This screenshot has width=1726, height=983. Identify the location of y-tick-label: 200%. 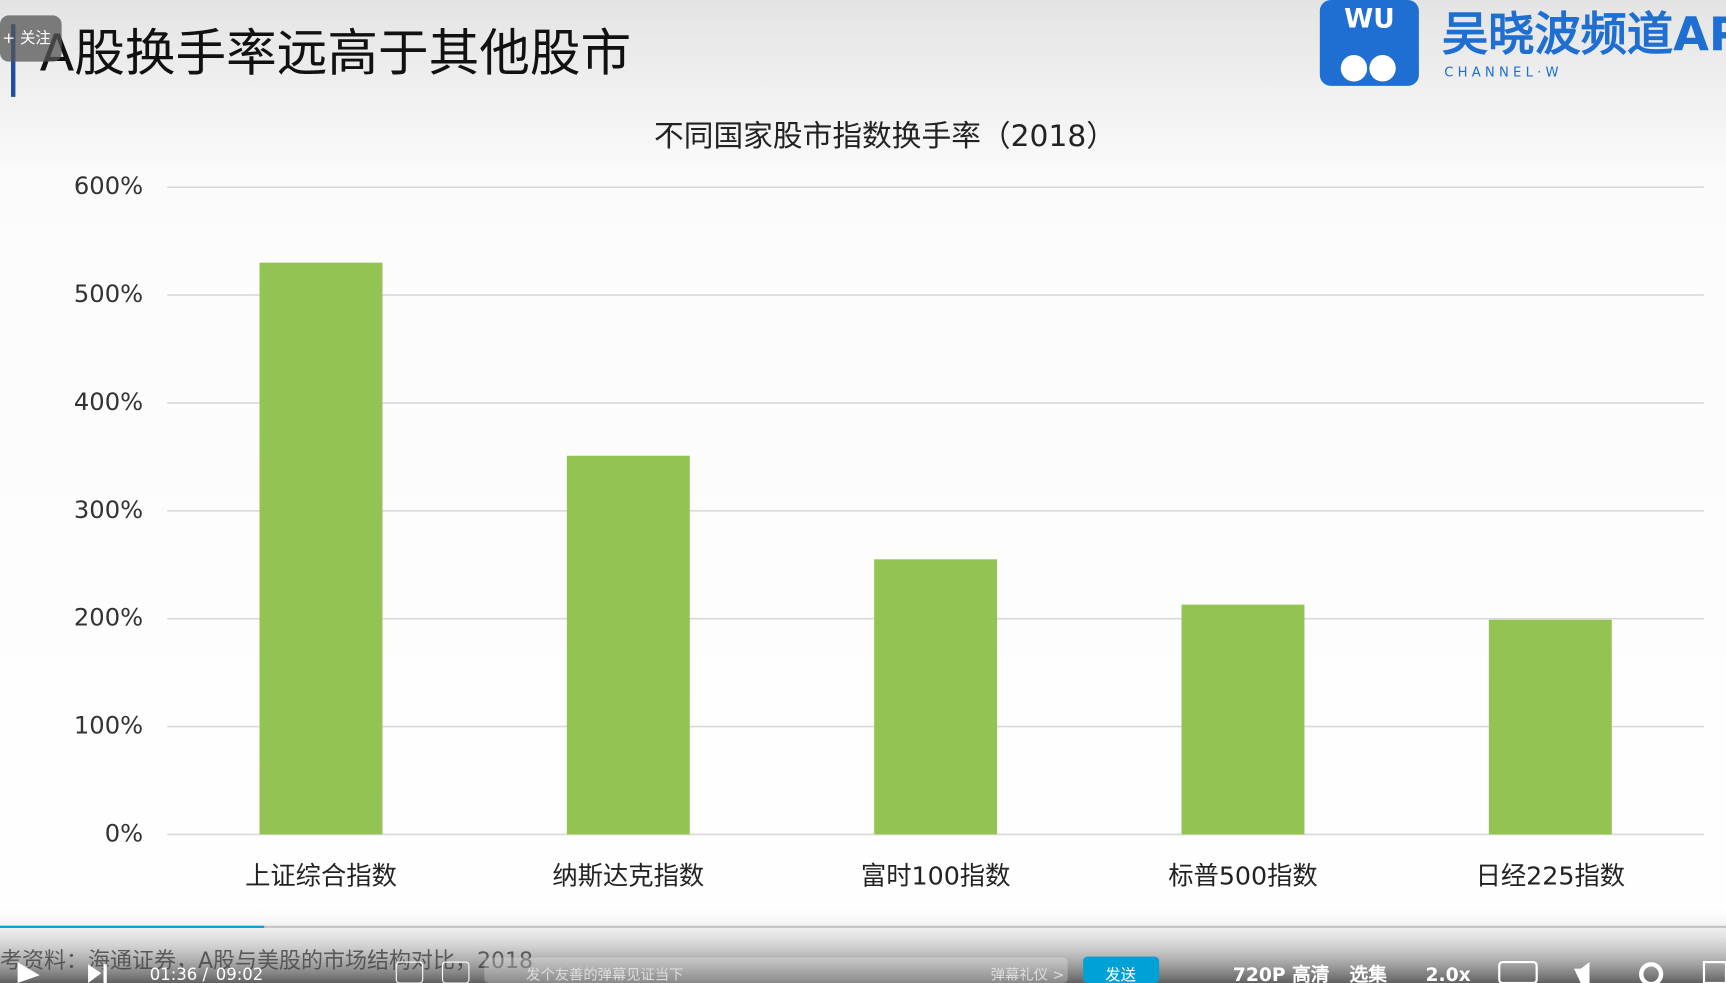
(108, 618).